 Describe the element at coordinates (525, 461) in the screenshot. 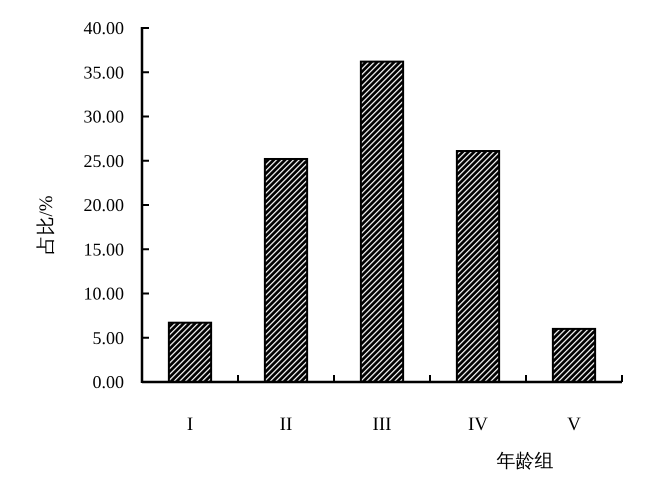

I see `x-axis-title: 年龄组` at that location.